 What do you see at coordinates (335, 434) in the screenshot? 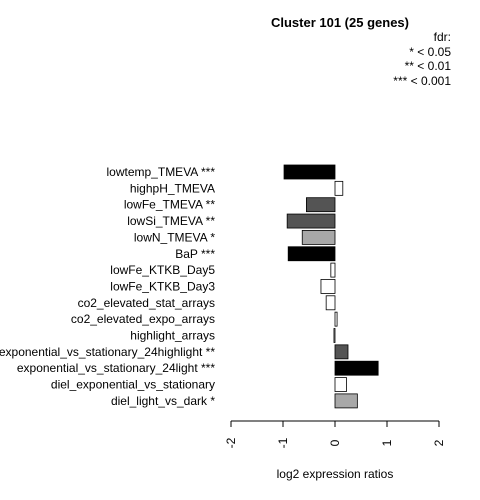
I see `x-axis: -2 -1 0 1 2` at bounding box center [335, 434].